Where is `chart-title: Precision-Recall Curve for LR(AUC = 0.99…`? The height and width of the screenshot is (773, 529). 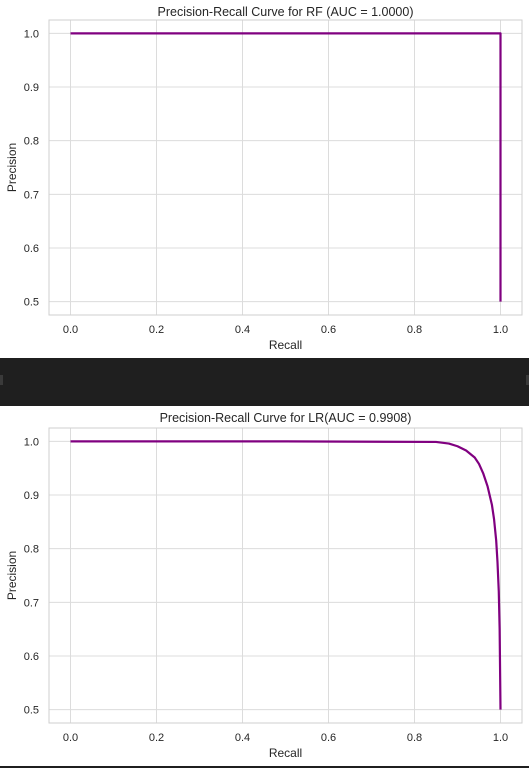
chart-title: Precision-Recall Curve for LR(AUC = 0.99… is located at coordinates (286, 418).